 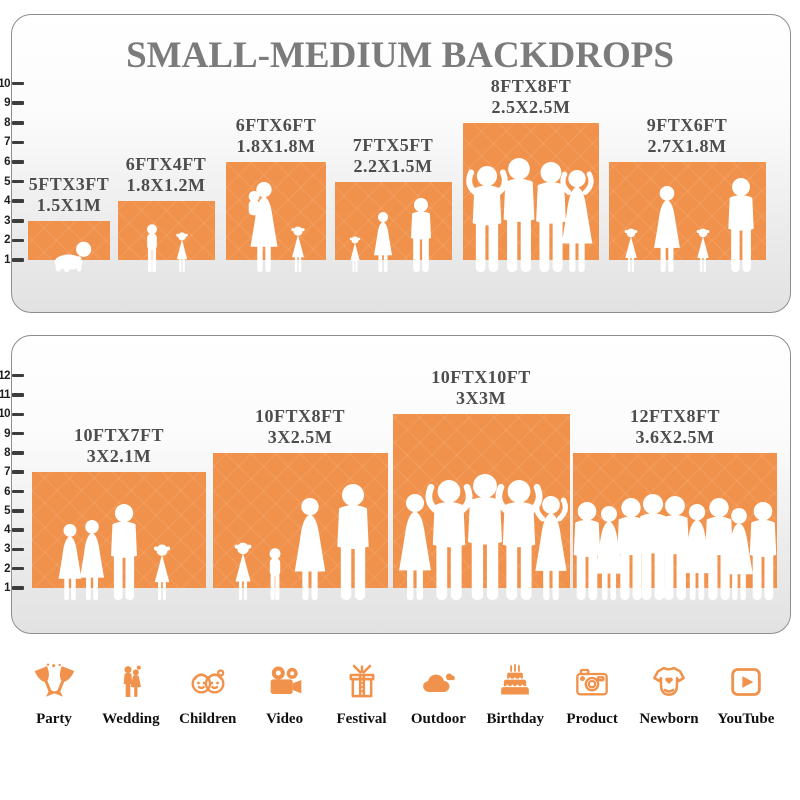 What do you see at coordinates (208, 719) in the screenshot?
I see `category-label: Children` at bounding box center [208, 719].